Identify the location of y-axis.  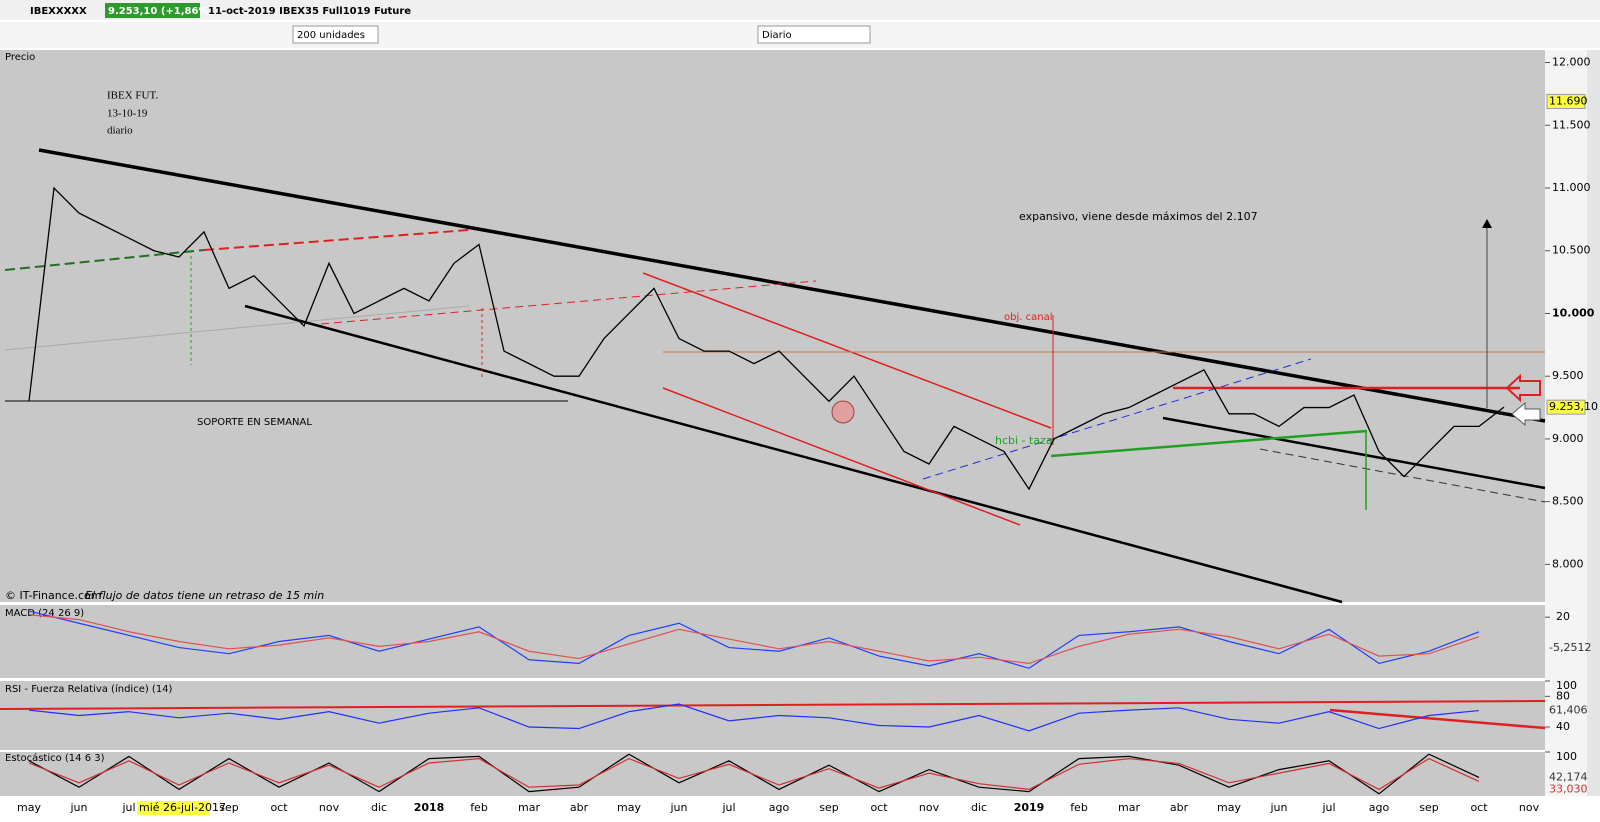
(1566, 423).